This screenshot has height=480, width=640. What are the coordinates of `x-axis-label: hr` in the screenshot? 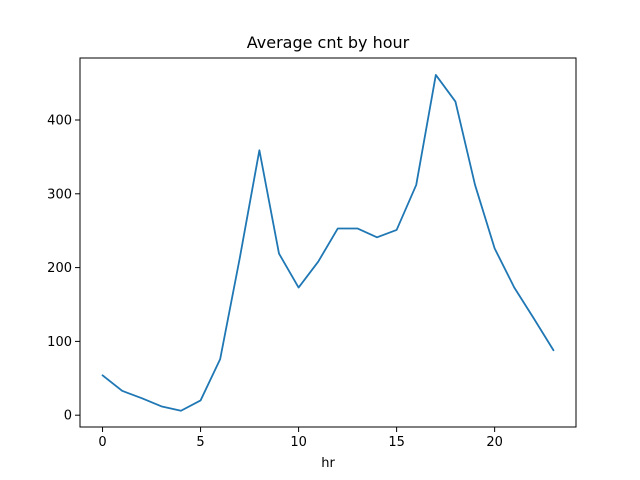 It's located at (328, 463).